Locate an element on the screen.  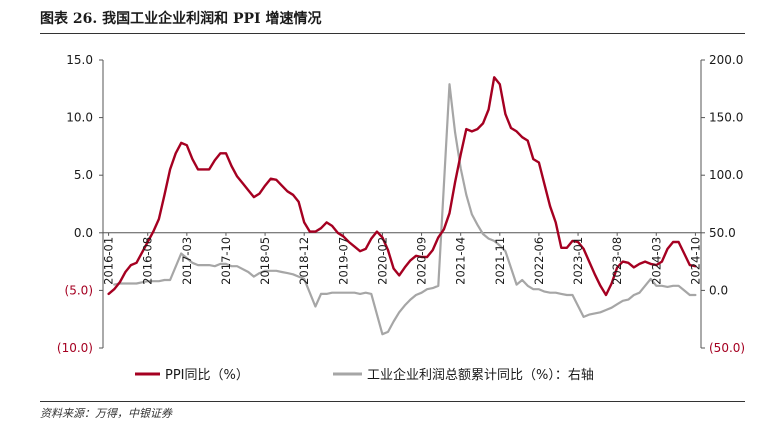
figure-title: 图表 26. 我国工业企业利润和 PPI 增速情况 is located at coordinates (181, 19).